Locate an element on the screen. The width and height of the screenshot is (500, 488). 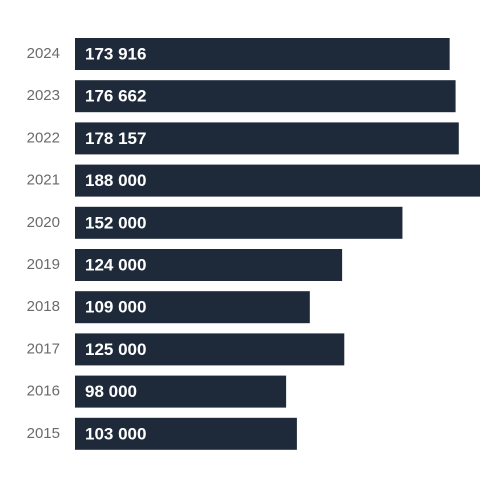
category-label: 2018 is located at coordinates (43, 306).